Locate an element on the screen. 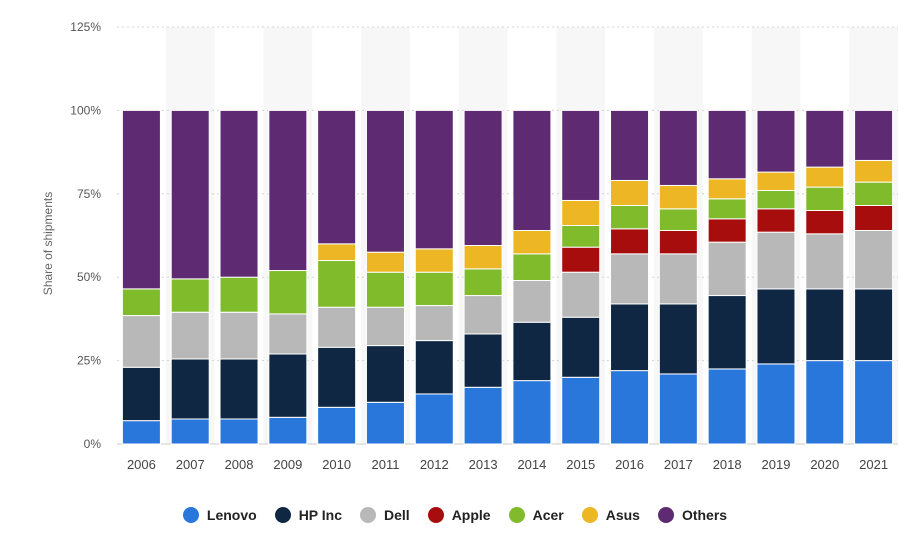  legend-item-asus: Asus is located at coordinates (610, 515).